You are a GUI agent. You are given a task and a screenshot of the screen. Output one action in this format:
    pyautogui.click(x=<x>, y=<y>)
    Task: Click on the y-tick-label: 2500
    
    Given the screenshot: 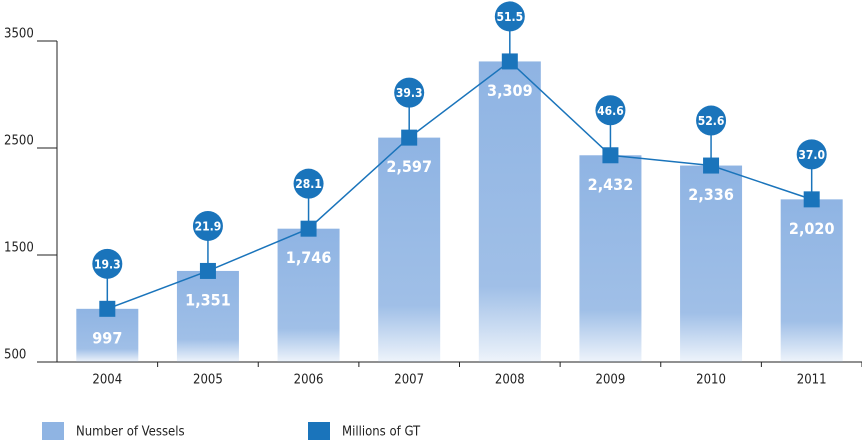 What is the action you would take?
    pyautogui.click(x=19, y=141)
    